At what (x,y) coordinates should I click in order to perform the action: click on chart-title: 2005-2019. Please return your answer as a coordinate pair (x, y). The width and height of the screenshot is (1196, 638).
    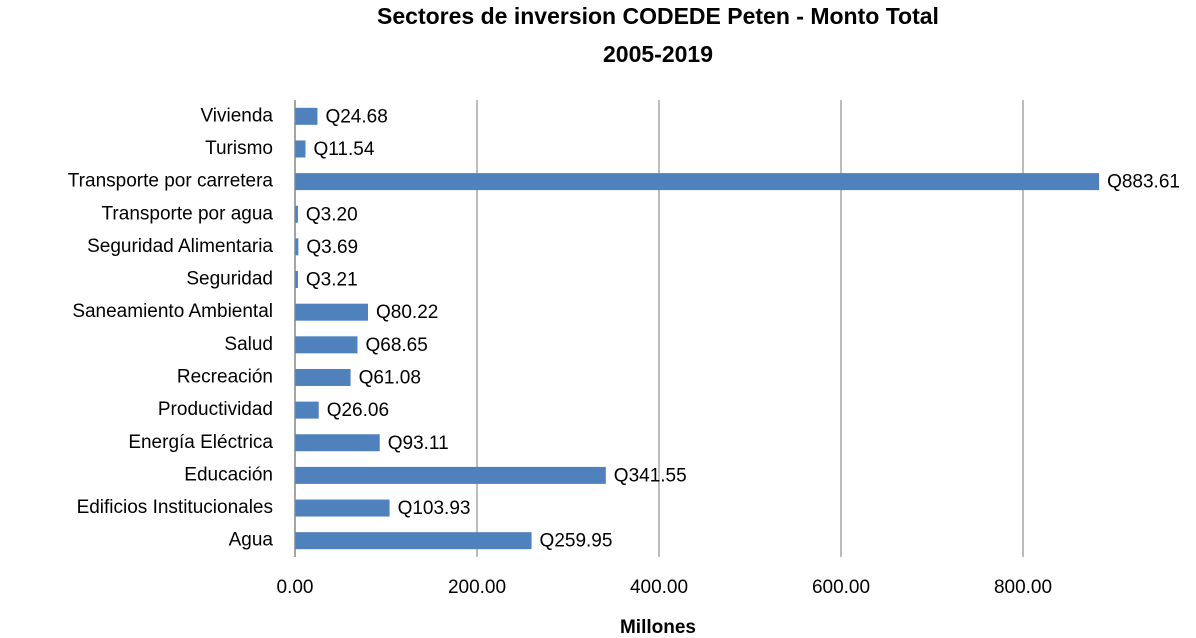
    Looking at the image, I should click on (658, 54).